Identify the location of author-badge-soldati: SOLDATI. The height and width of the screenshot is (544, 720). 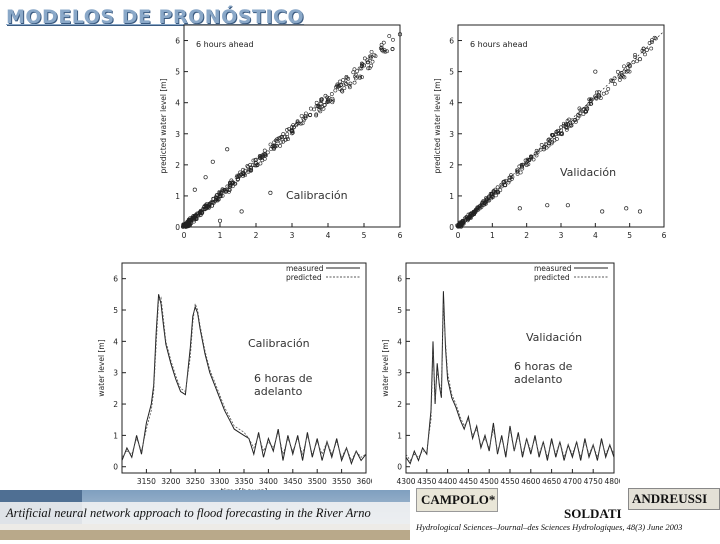
(600, 515).